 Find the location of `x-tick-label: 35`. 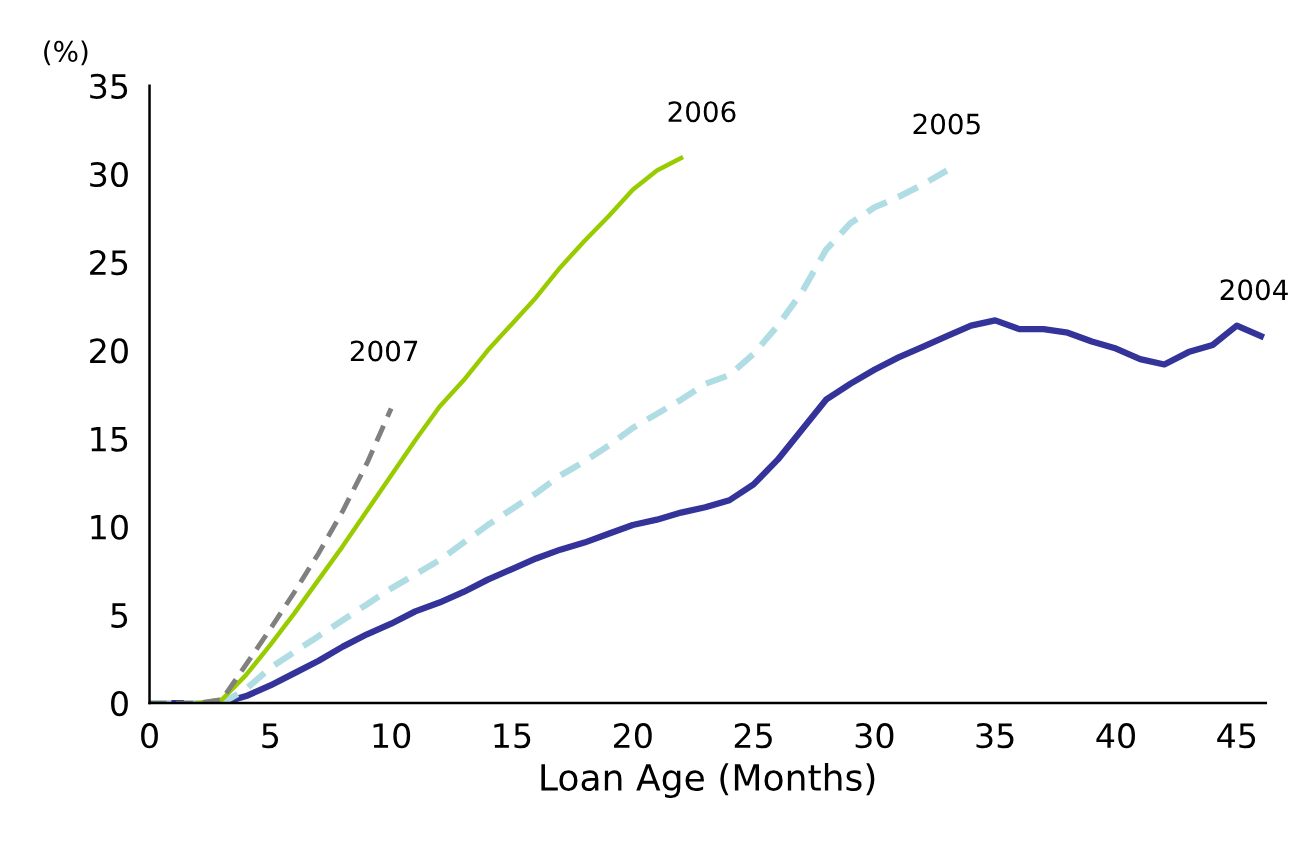

x-tick-label: 35 is located at coordinates (995, 736).